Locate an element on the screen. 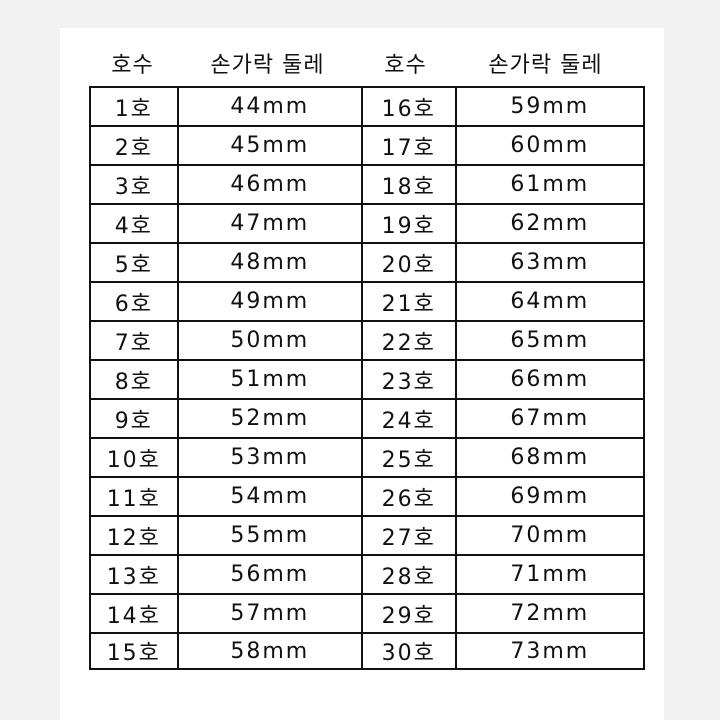  table-row: 5호 48mm 20호 63mm is located at coordinates (367, 262).